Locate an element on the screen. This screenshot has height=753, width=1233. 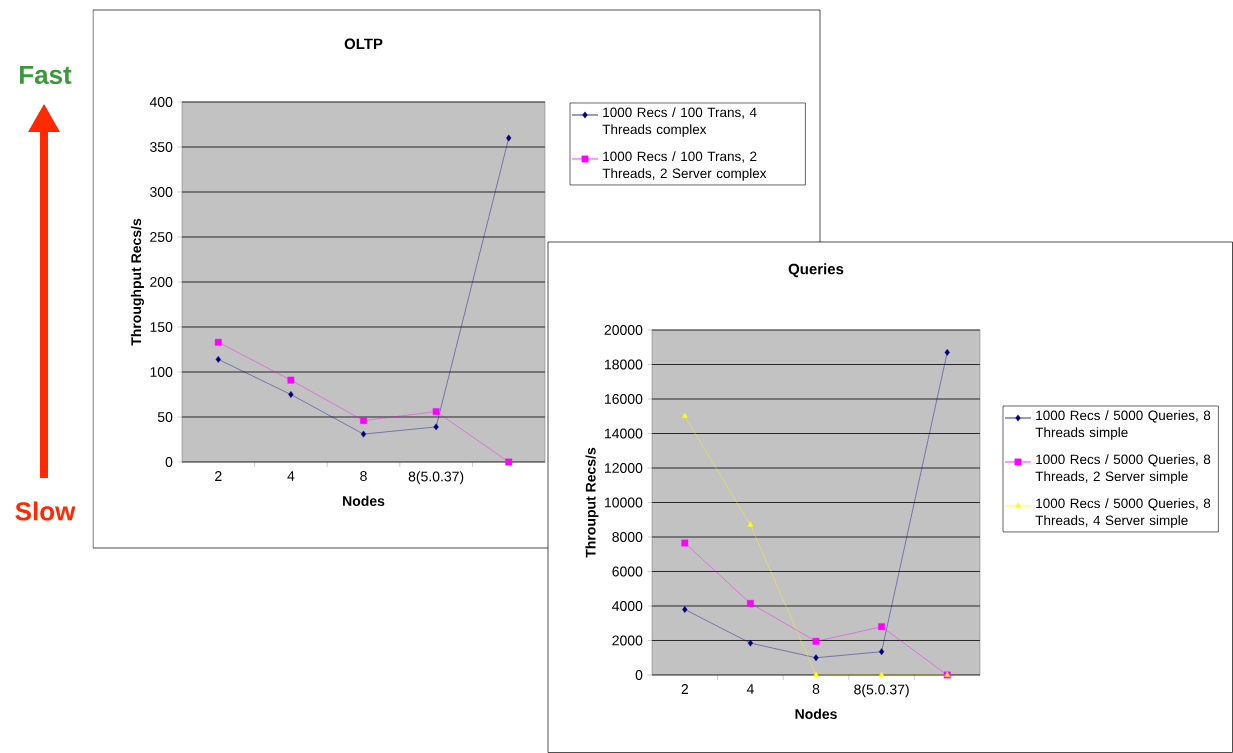
y-tick-label: 400 is located at coordinates (161, 102).